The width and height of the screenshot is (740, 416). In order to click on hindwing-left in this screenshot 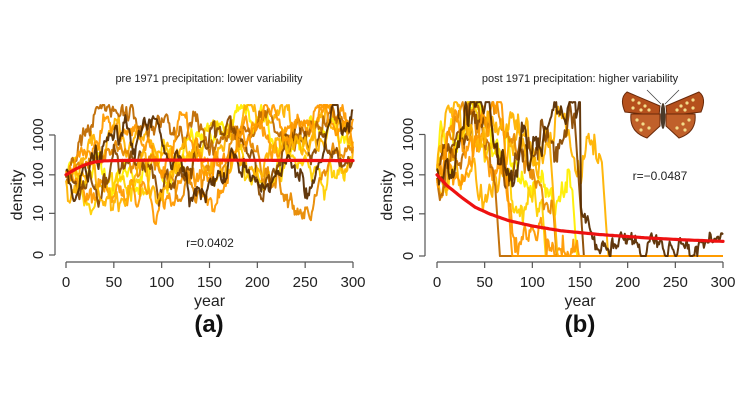, I will do `click(645, 126)`.